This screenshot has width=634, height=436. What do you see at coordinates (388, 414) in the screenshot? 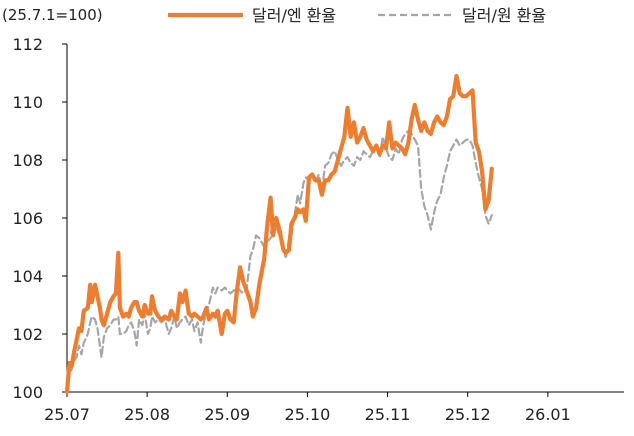
I see `x-tick-label: 25.11` at bounding box center [388, 414].